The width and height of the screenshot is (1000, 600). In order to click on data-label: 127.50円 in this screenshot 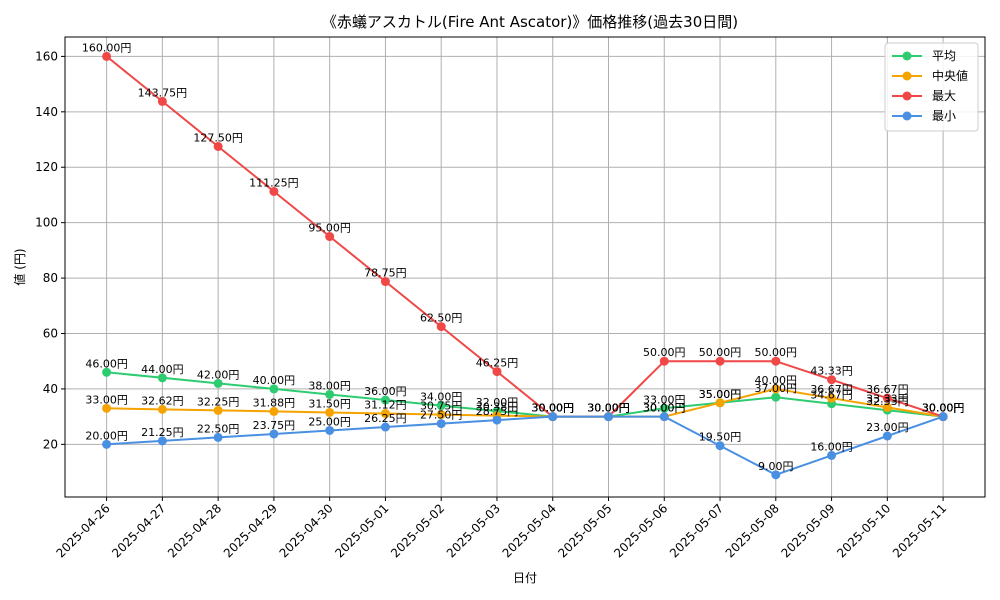, I will do `click(218, 137)`.